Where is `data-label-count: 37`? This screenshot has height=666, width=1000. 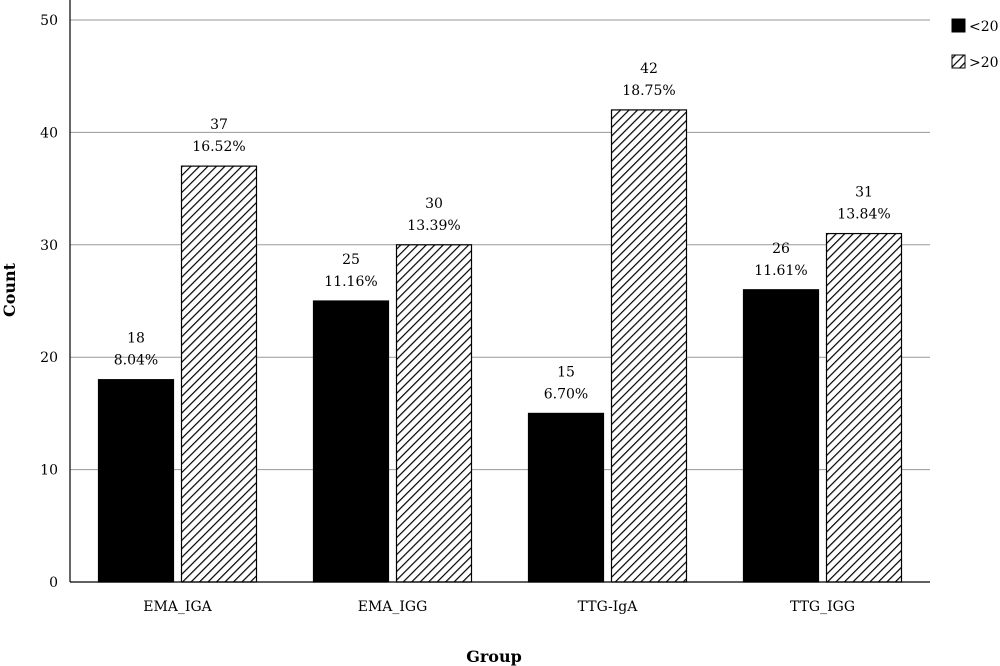
data-label-count: 37 is located at coordinates (219, 125).